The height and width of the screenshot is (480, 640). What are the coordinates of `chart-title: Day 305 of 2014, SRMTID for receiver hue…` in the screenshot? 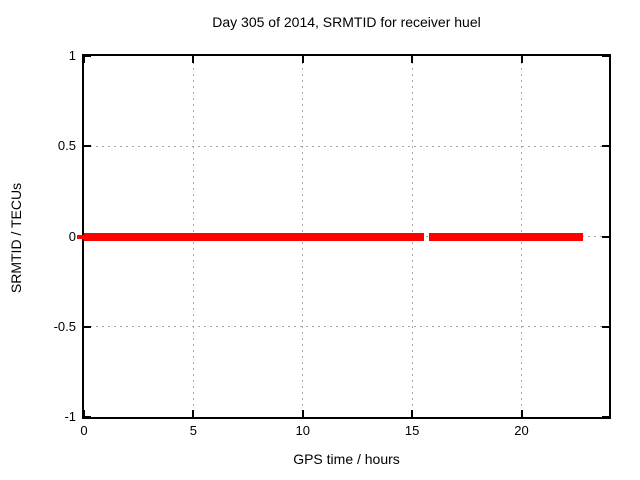 It's located at (346, 22).